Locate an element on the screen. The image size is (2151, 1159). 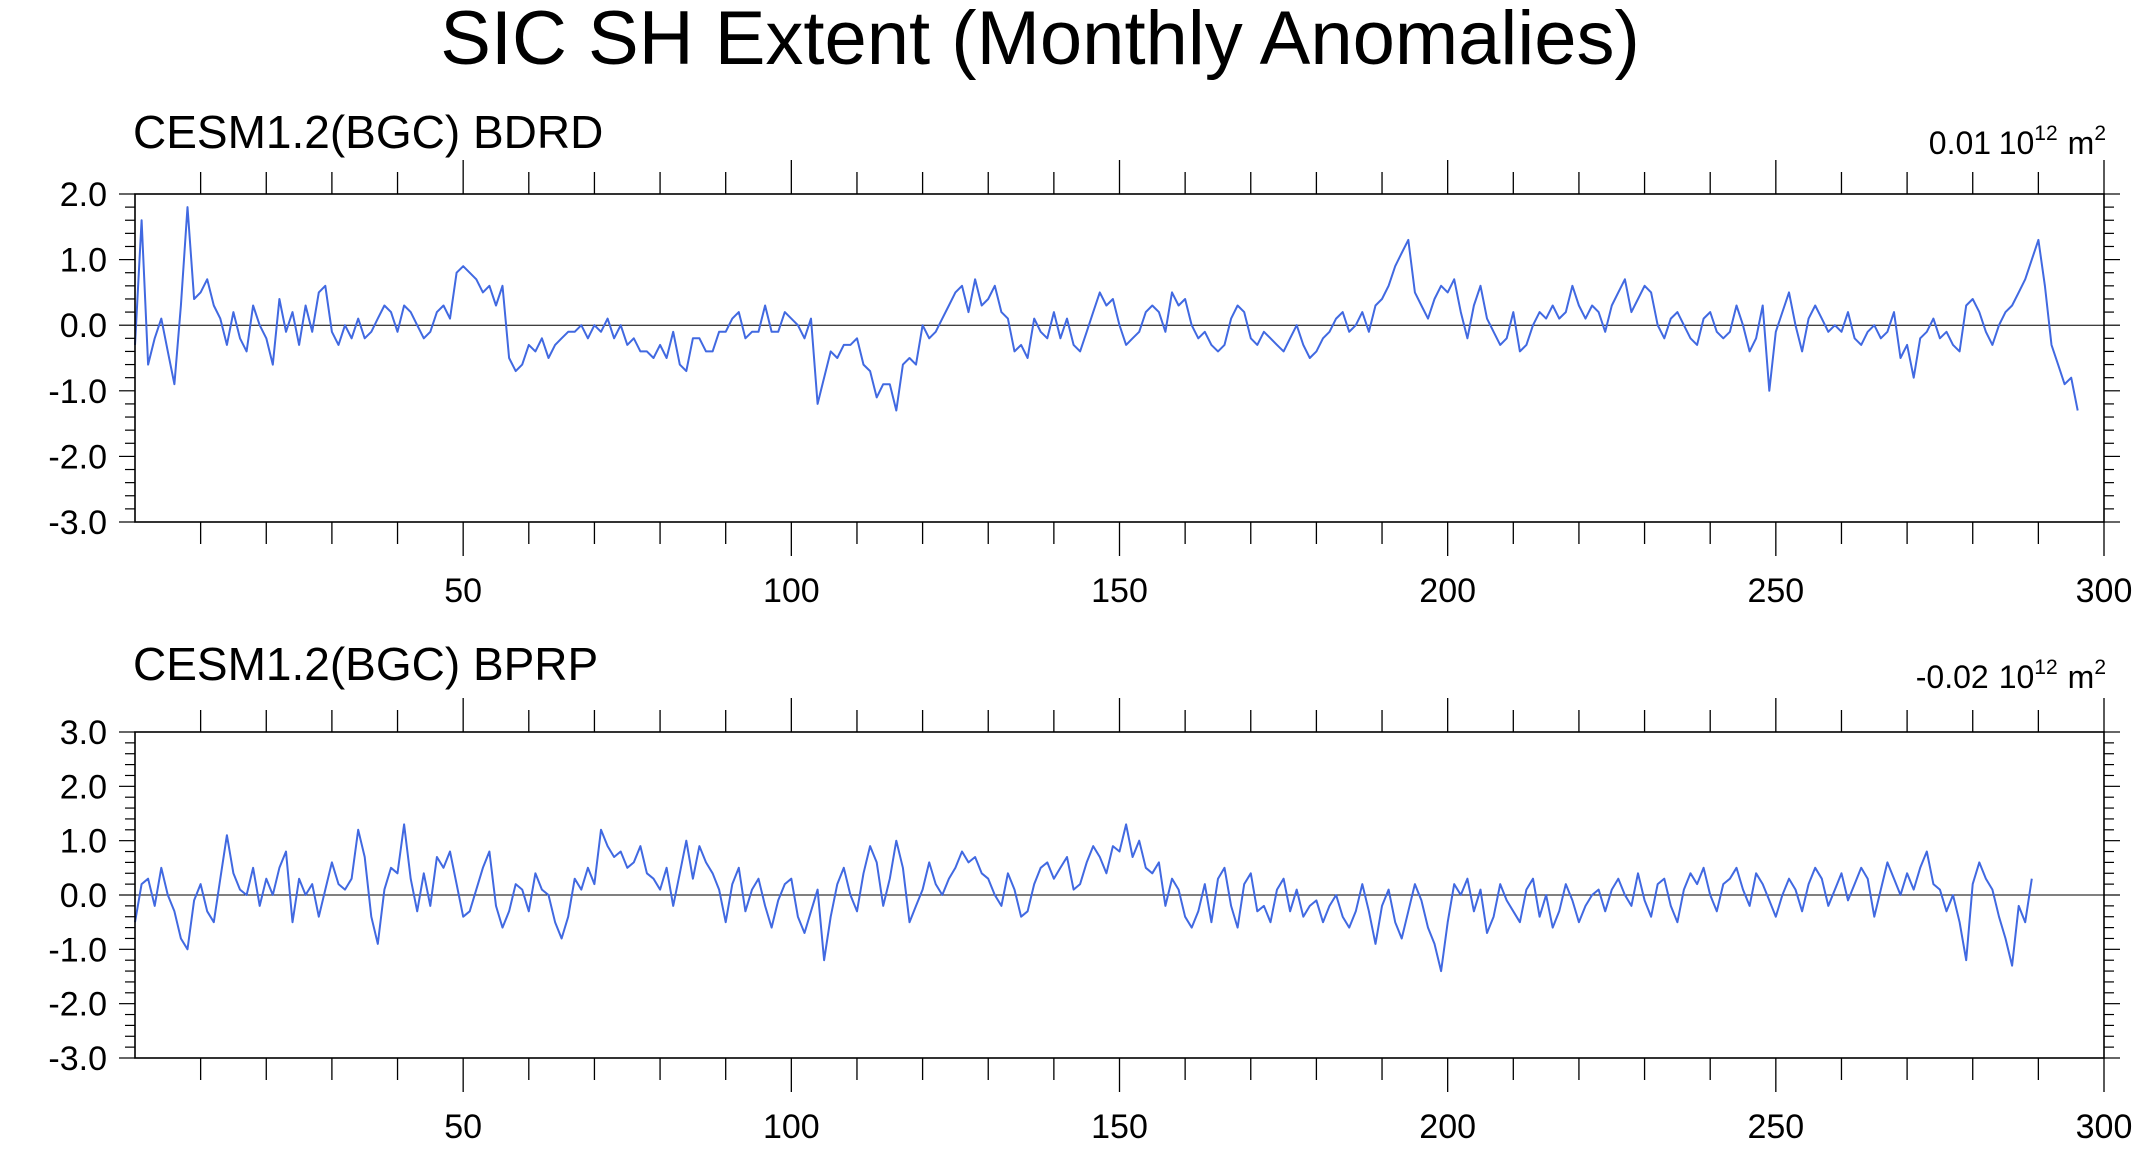
panel-title: CESM1.2(BGC) BDRD is located at coordinates (368, 132).